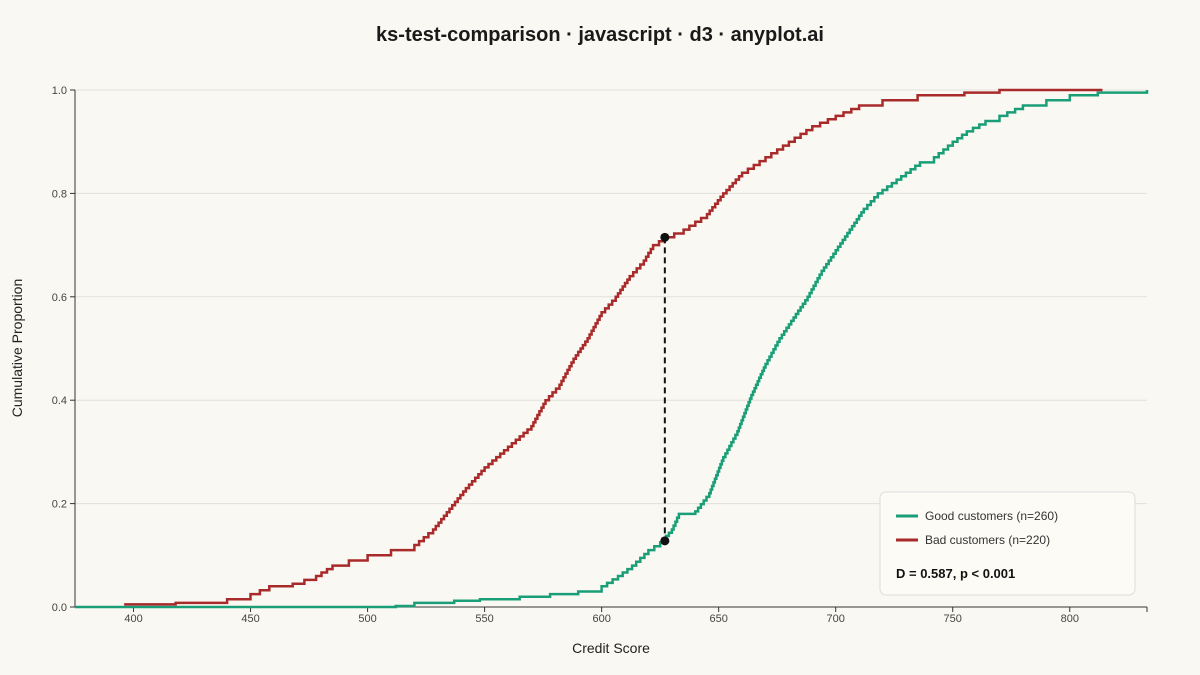 This screenshot has width=1200, height=675. What do you see at coordinates (250, 619) in the screenshot?
I see `x-tick-label: 450` at bounding box center [250, 619].